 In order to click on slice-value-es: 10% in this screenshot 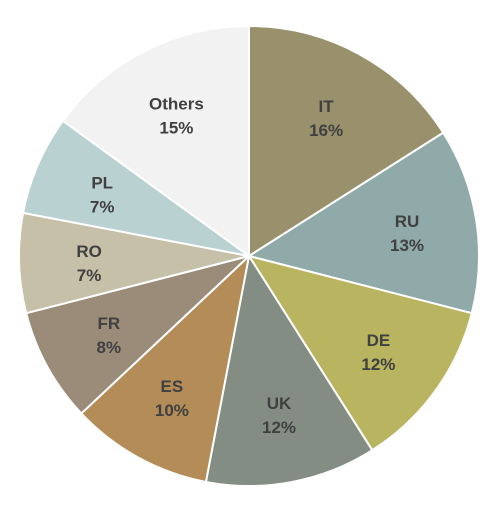, I will do `click(172, 410)`.